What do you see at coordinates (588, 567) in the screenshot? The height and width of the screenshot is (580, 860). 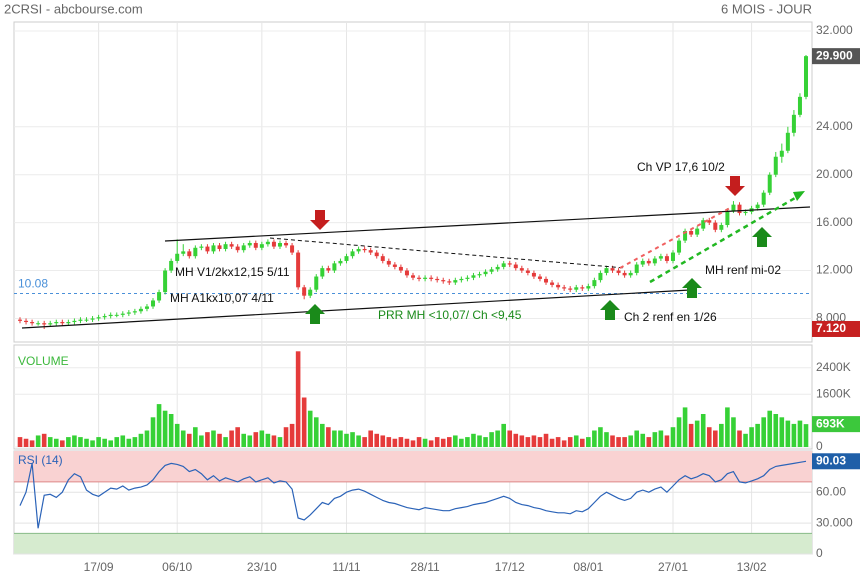 I see `x-tick-label: 08/01` at bounding box center [588, 567].